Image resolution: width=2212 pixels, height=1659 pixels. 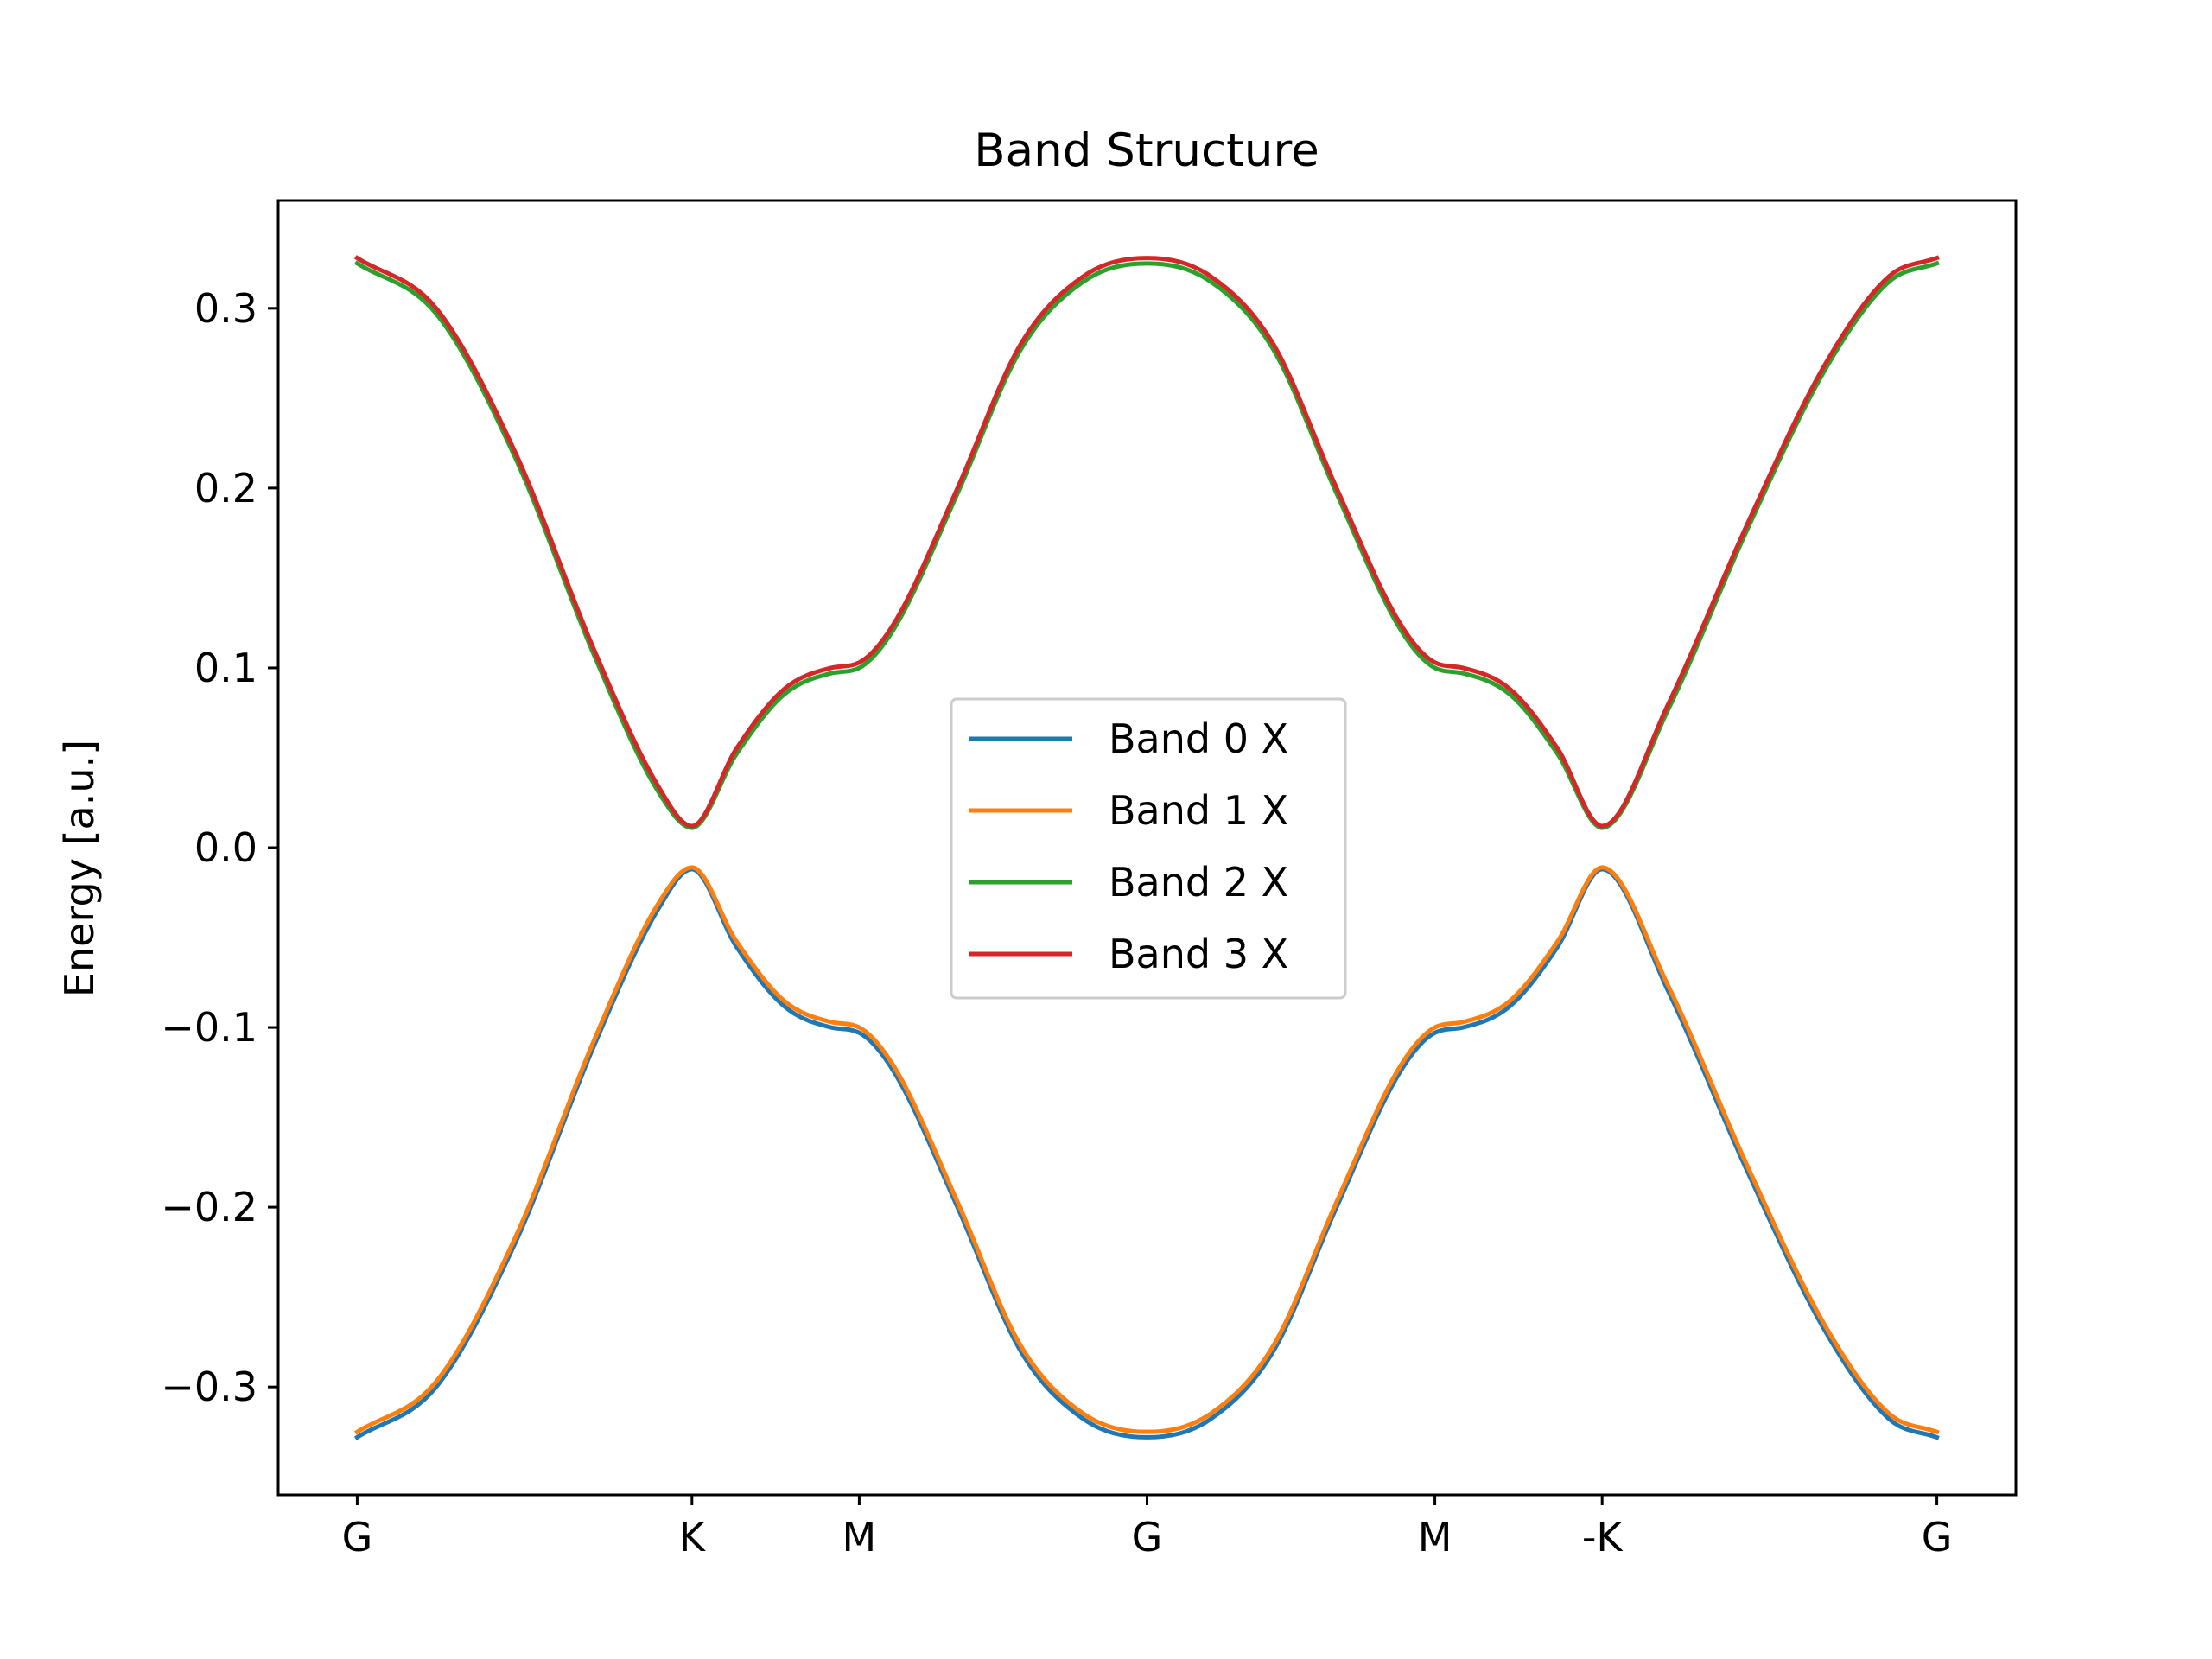 I want to click on legend-label-band-1-x: Band 1 X, so click(x=1198, y=810).